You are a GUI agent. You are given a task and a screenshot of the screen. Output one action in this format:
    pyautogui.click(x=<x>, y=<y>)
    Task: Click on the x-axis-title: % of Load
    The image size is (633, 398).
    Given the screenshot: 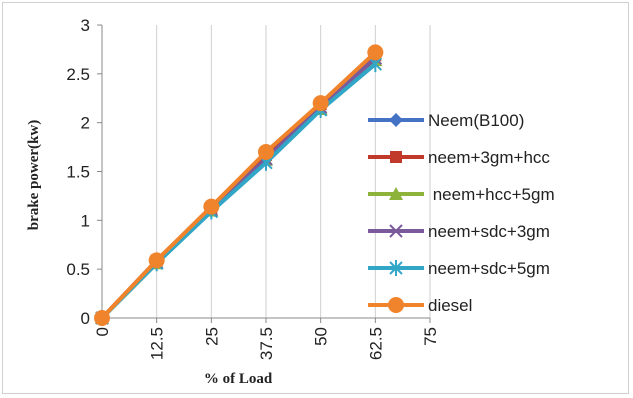 What is the action you would take?
    pyautogui.click(x=238, y=379)
    